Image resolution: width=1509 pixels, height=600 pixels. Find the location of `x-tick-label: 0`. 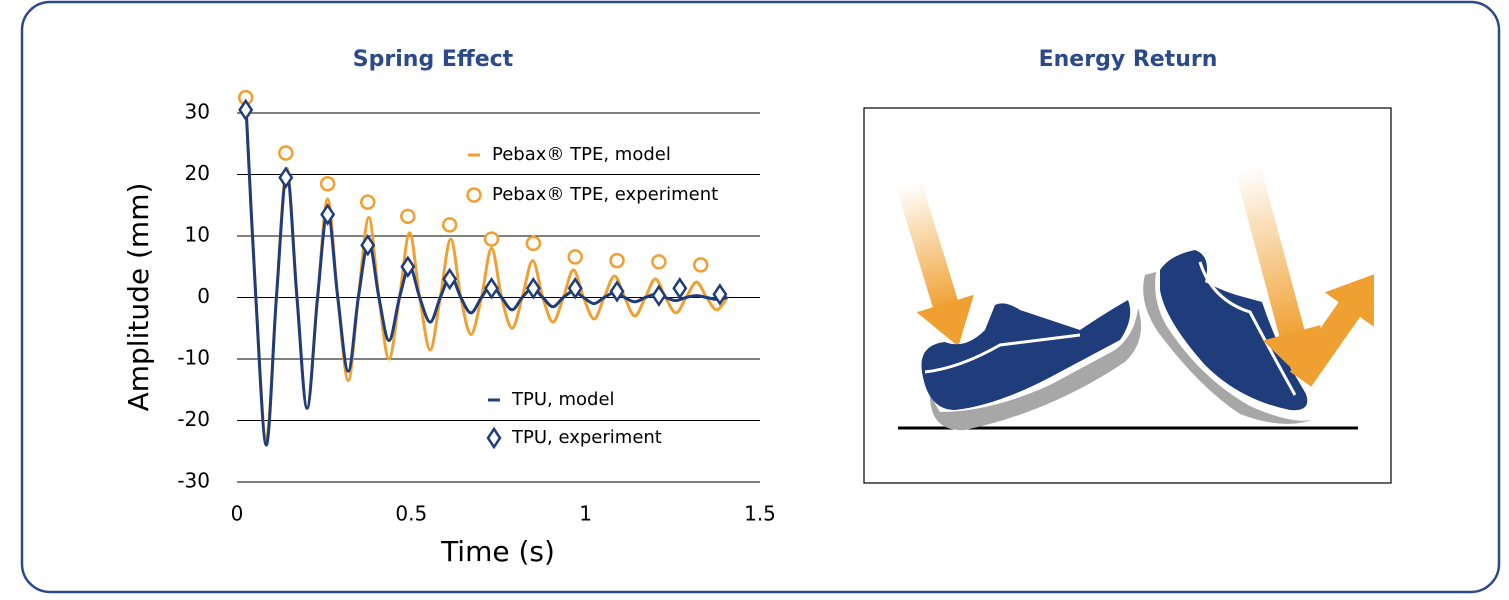

x-tick-label: 0 is located at coordinates (237, 514).